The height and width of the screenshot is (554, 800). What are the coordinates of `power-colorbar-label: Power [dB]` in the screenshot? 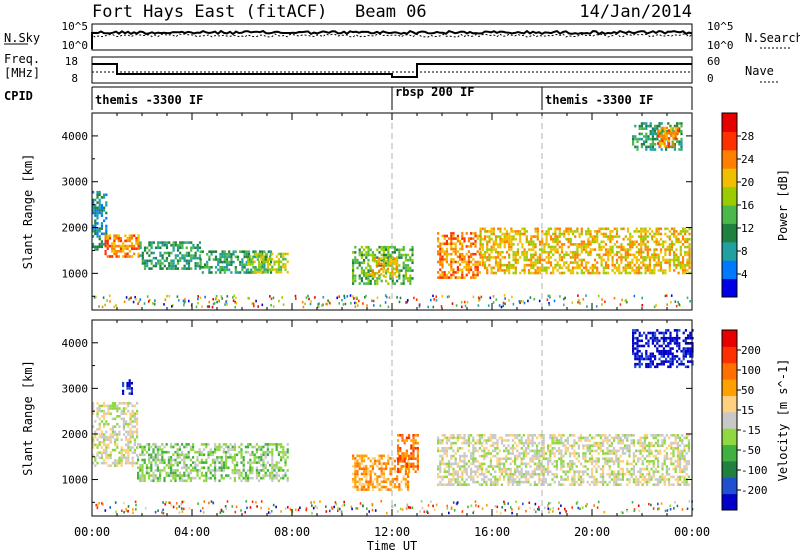 It's located at (783, 205).